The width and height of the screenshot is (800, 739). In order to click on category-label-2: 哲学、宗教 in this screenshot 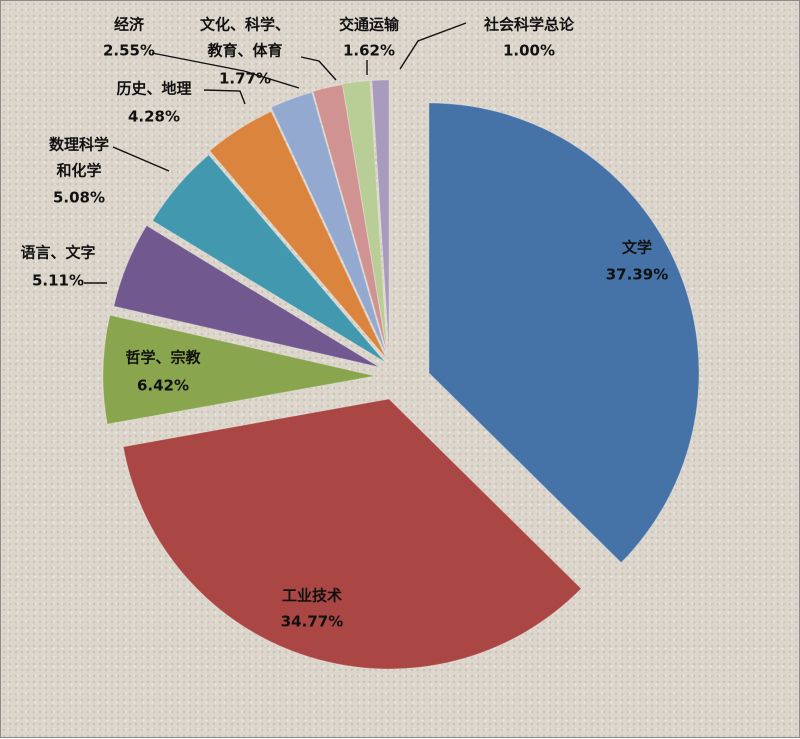, I will do `click(163, 358)`.